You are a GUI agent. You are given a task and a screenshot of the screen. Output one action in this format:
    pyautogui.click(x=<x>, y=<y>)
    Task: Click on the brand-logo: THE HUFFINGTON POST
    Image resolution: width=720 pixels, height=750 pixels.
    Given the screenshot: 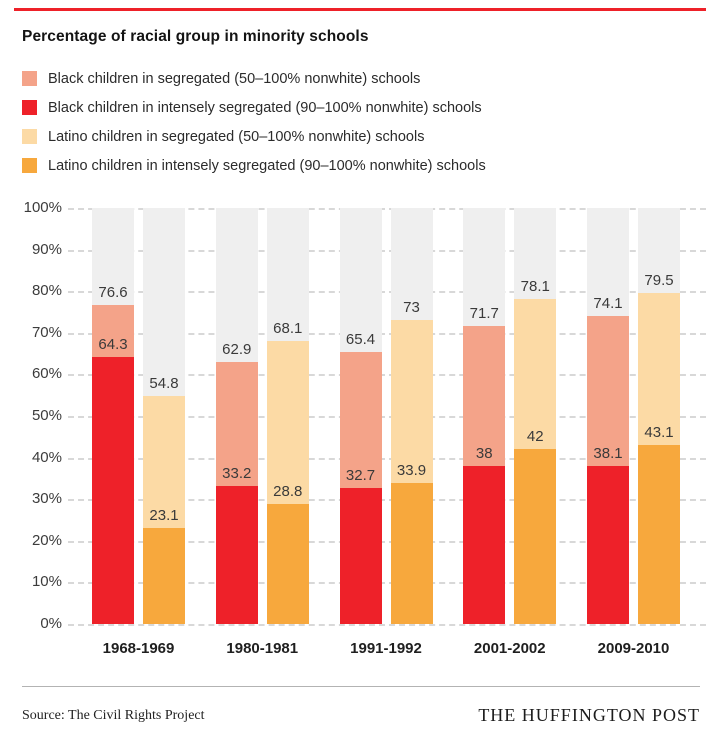 What is the action you would take?
    pyautogui.click(x=589, y=715)
    